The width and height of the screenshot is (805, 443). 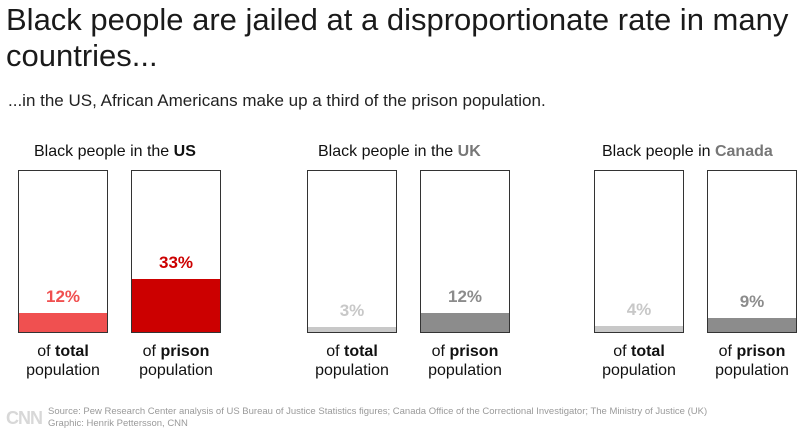 I want to click on data-label-uk-prison: 12%, so click(x=465, y=296).